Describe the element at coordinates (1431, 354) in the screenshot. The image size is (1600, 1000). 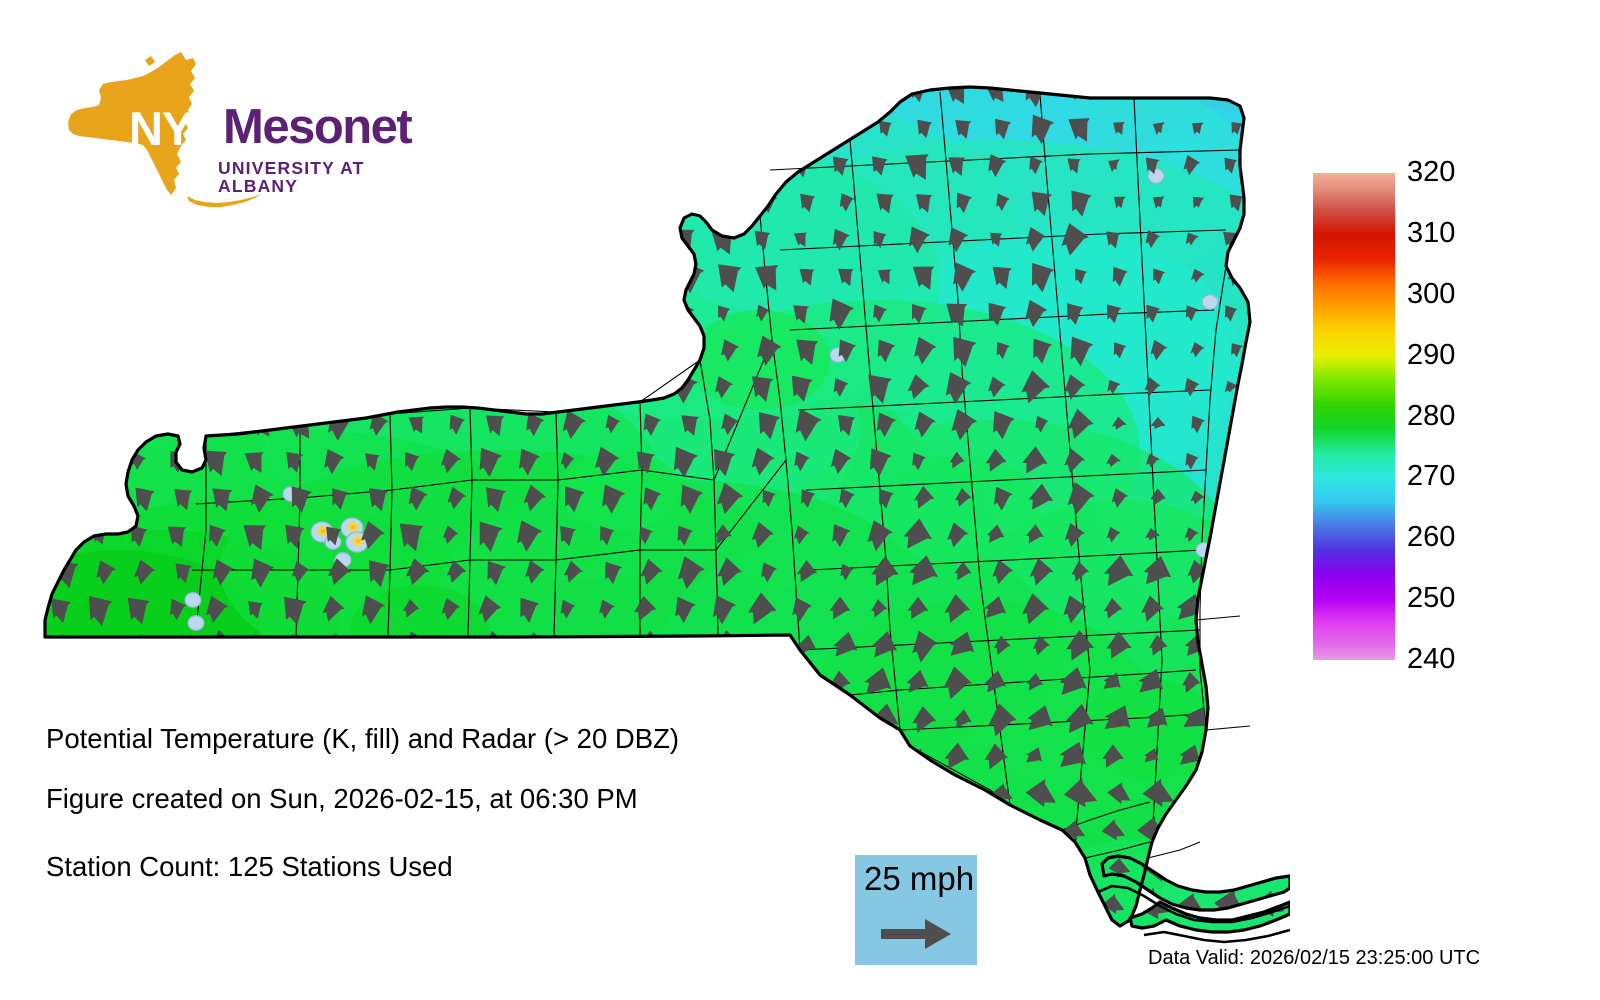
I see `colorbar-tick-290: 290` at that location.